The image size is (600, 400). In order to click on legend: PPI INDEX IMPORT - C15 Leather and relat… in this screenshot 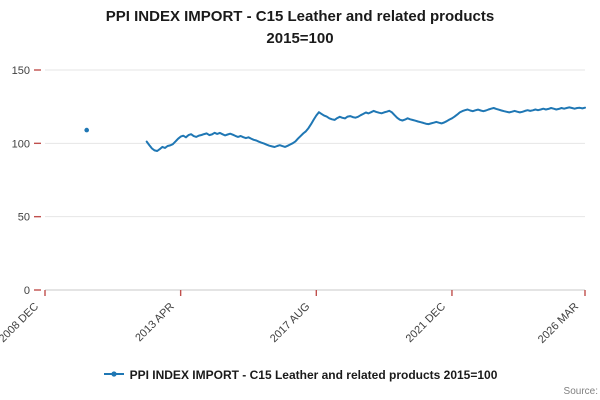, I will do `click(300, 375)`.